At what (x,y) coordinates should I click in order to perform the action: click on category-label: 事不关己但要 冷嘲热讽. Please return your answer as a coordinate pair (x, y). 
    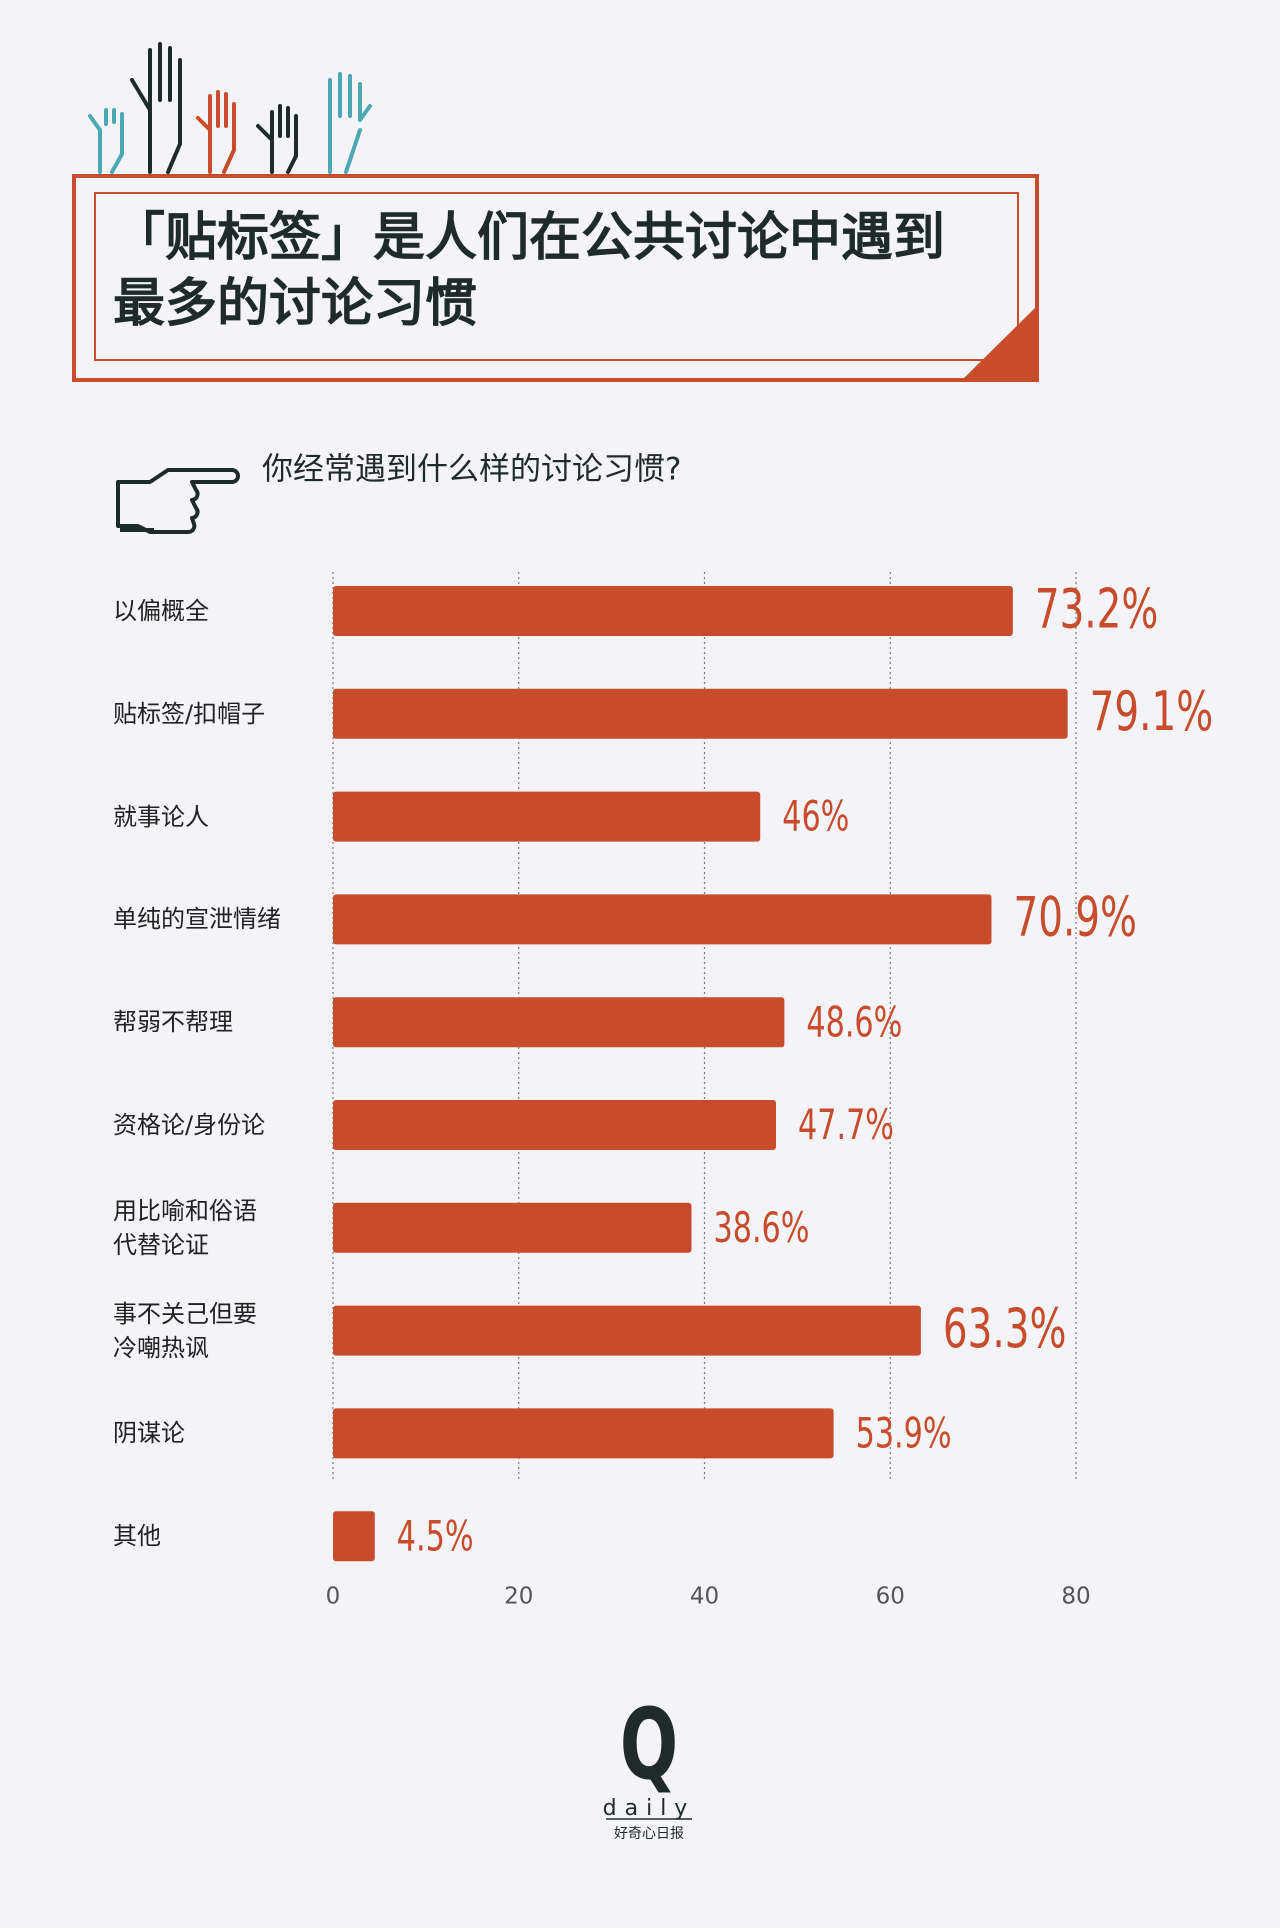
    Looking at the image, I should click on (185, 1330).